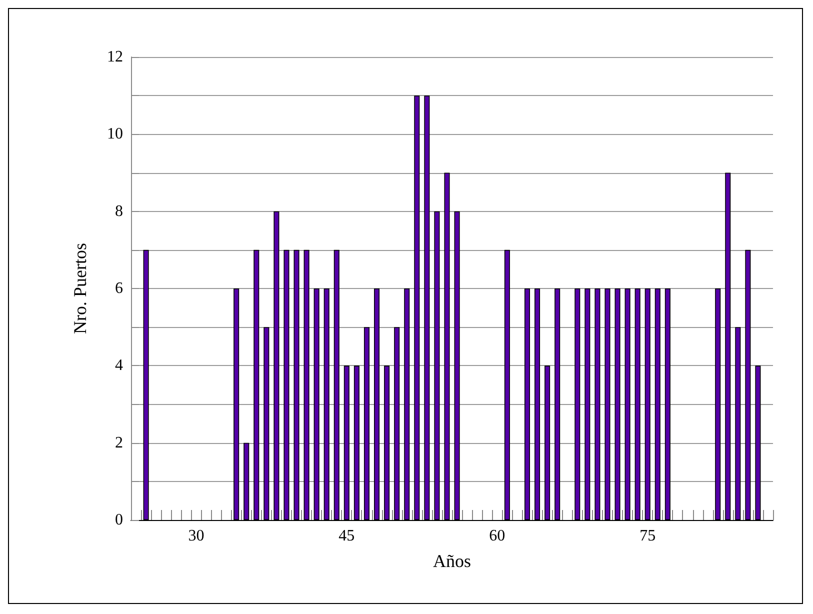 Image resolution: width=813 pixels, height=614 pixels. I want to click on y-tick-label: 12, so click(115, 57).